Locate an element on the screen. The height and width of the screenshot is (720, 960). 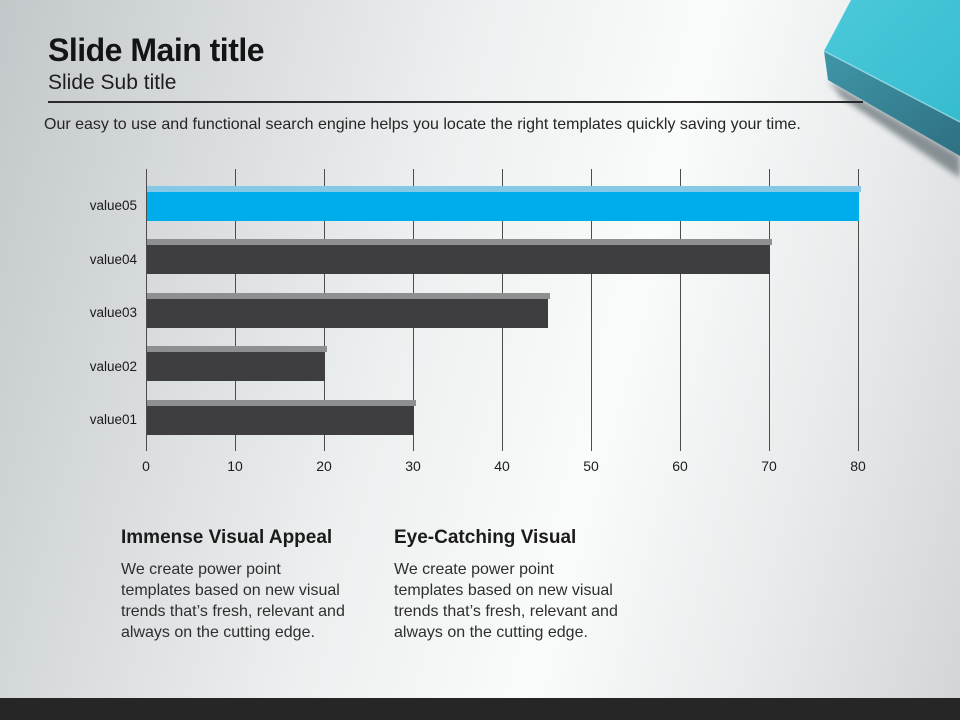
bar-value05 is located at coordinates (503, 206).